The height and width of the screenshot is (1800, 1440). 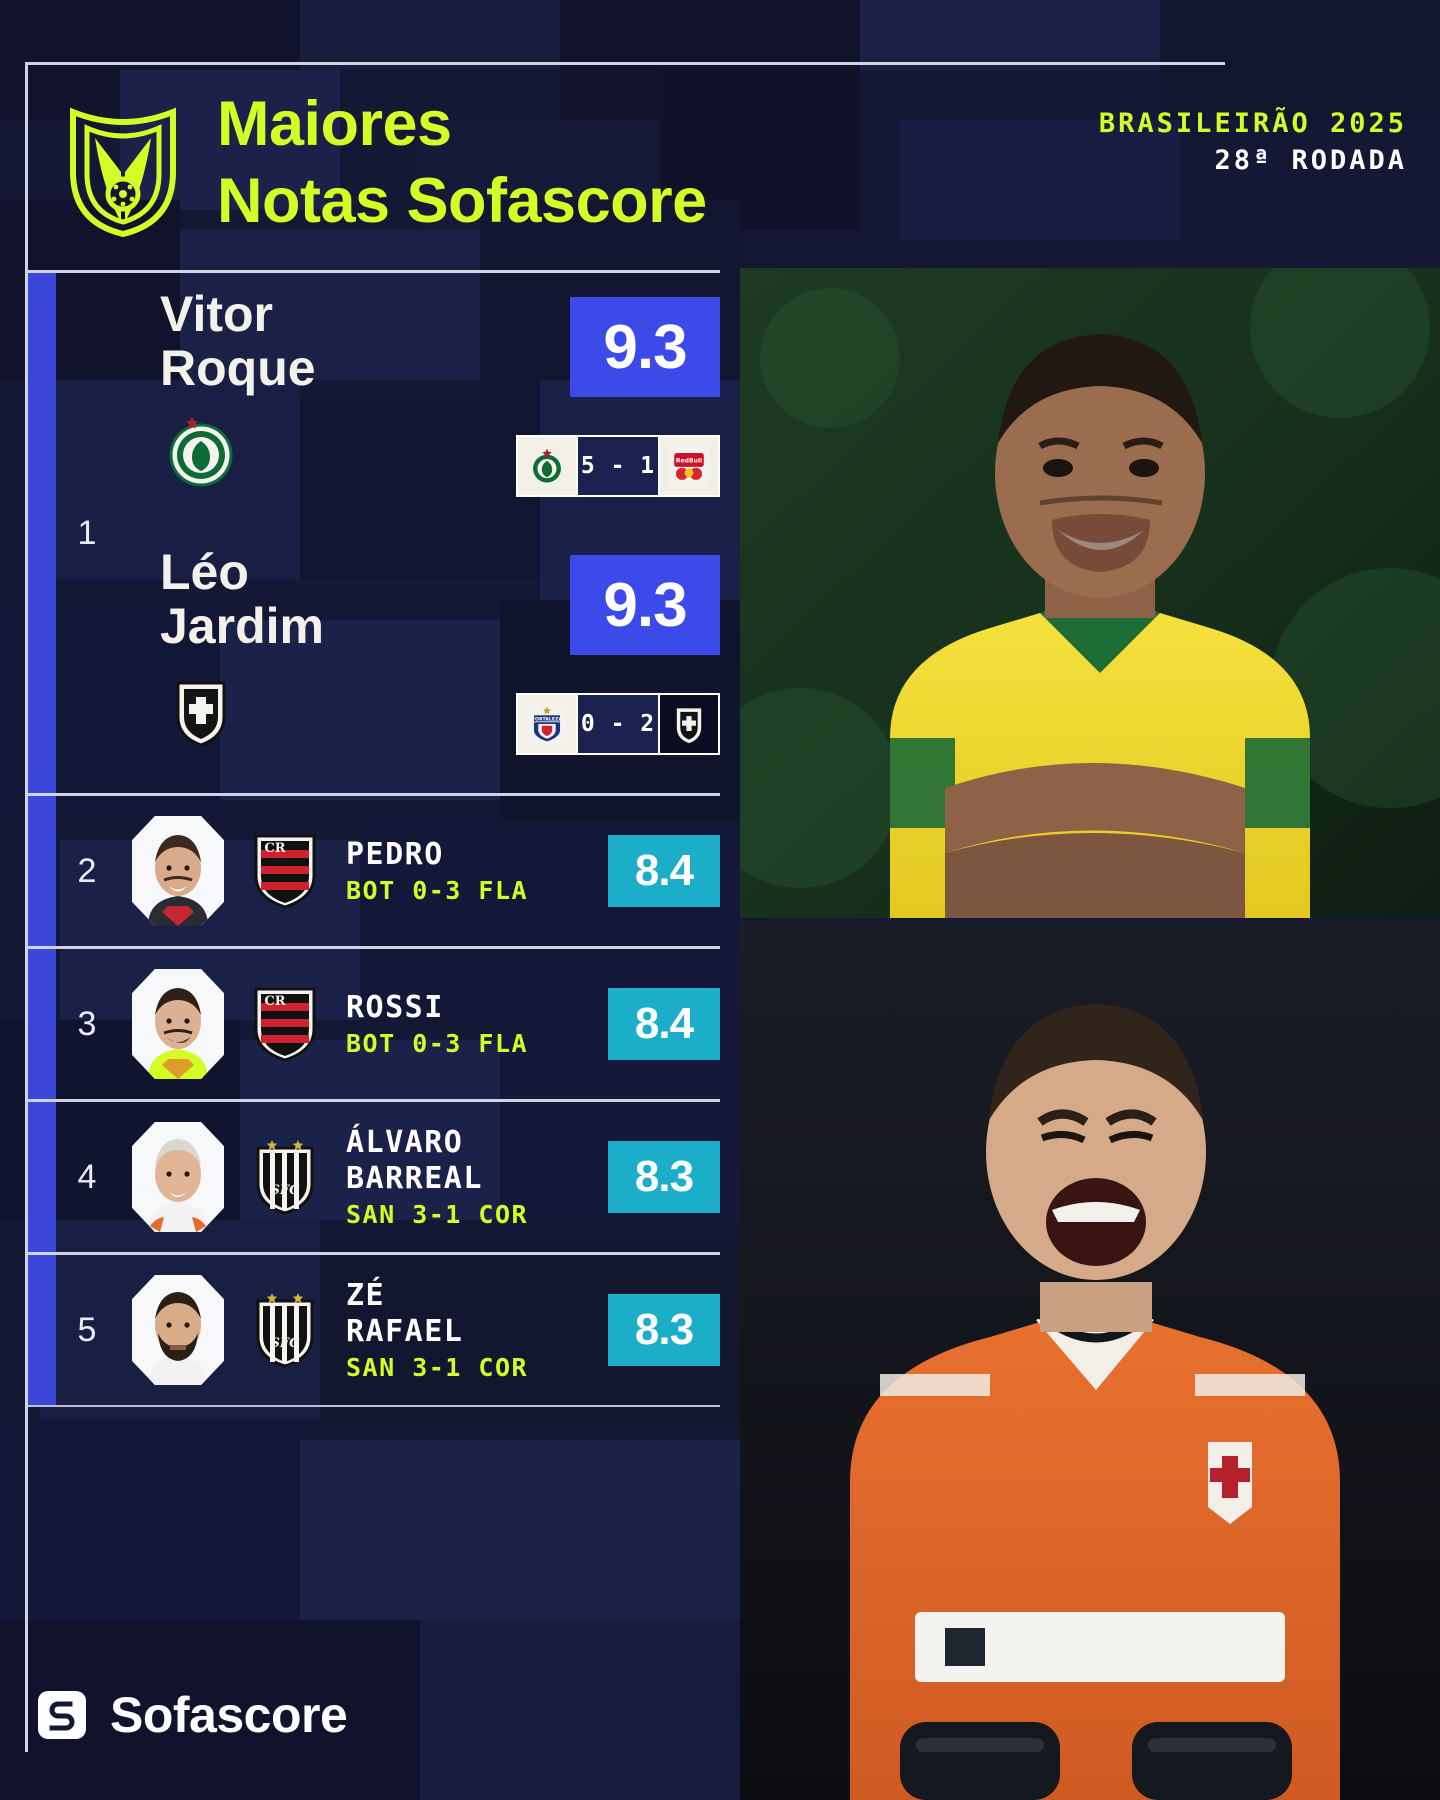 I want to click on ranking-row-2: 2, so click(x=374, y=871).